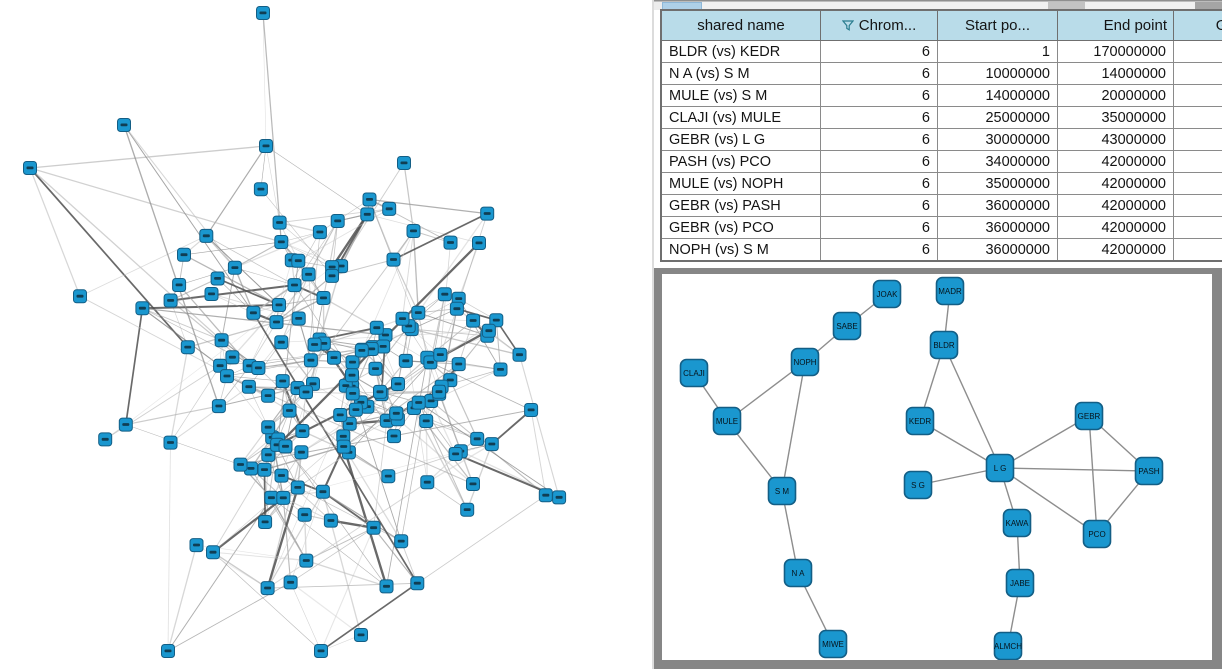 This screenshot has width=1222, height=669. I want to click on table-row: MULE (vs) NOPH6350000004200000010.5, so click(941, 183).